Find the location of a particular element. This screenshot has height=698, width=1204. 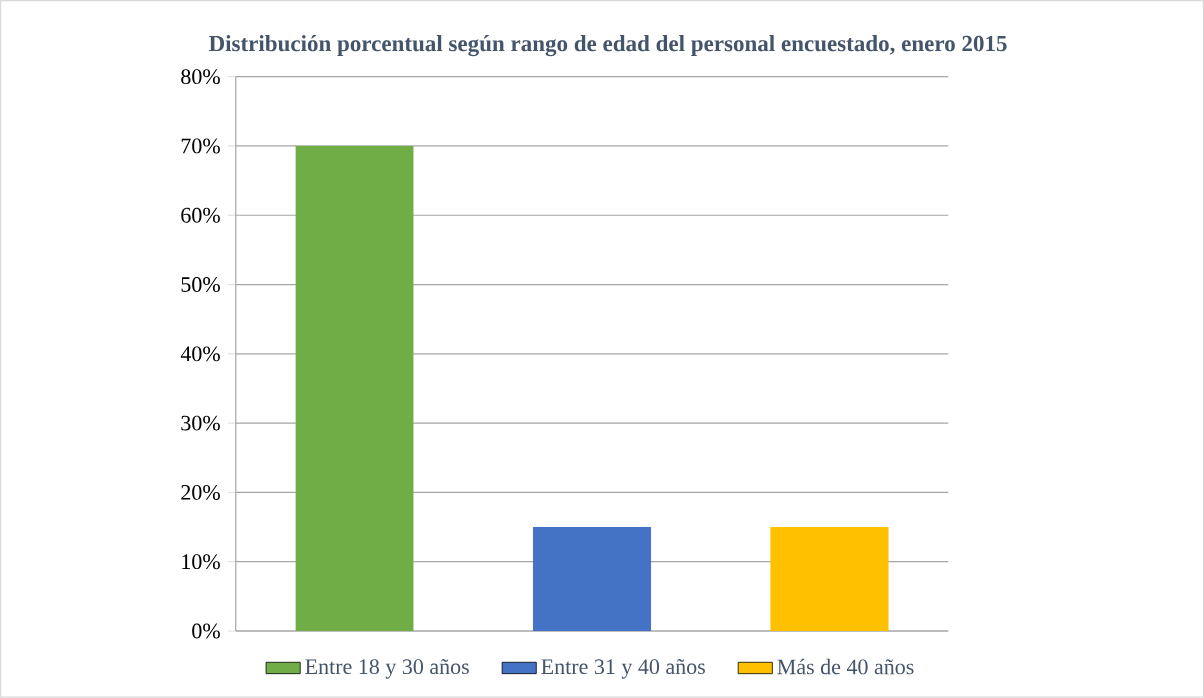

y-tick-label: 10% is located at coordinates (201, 562).